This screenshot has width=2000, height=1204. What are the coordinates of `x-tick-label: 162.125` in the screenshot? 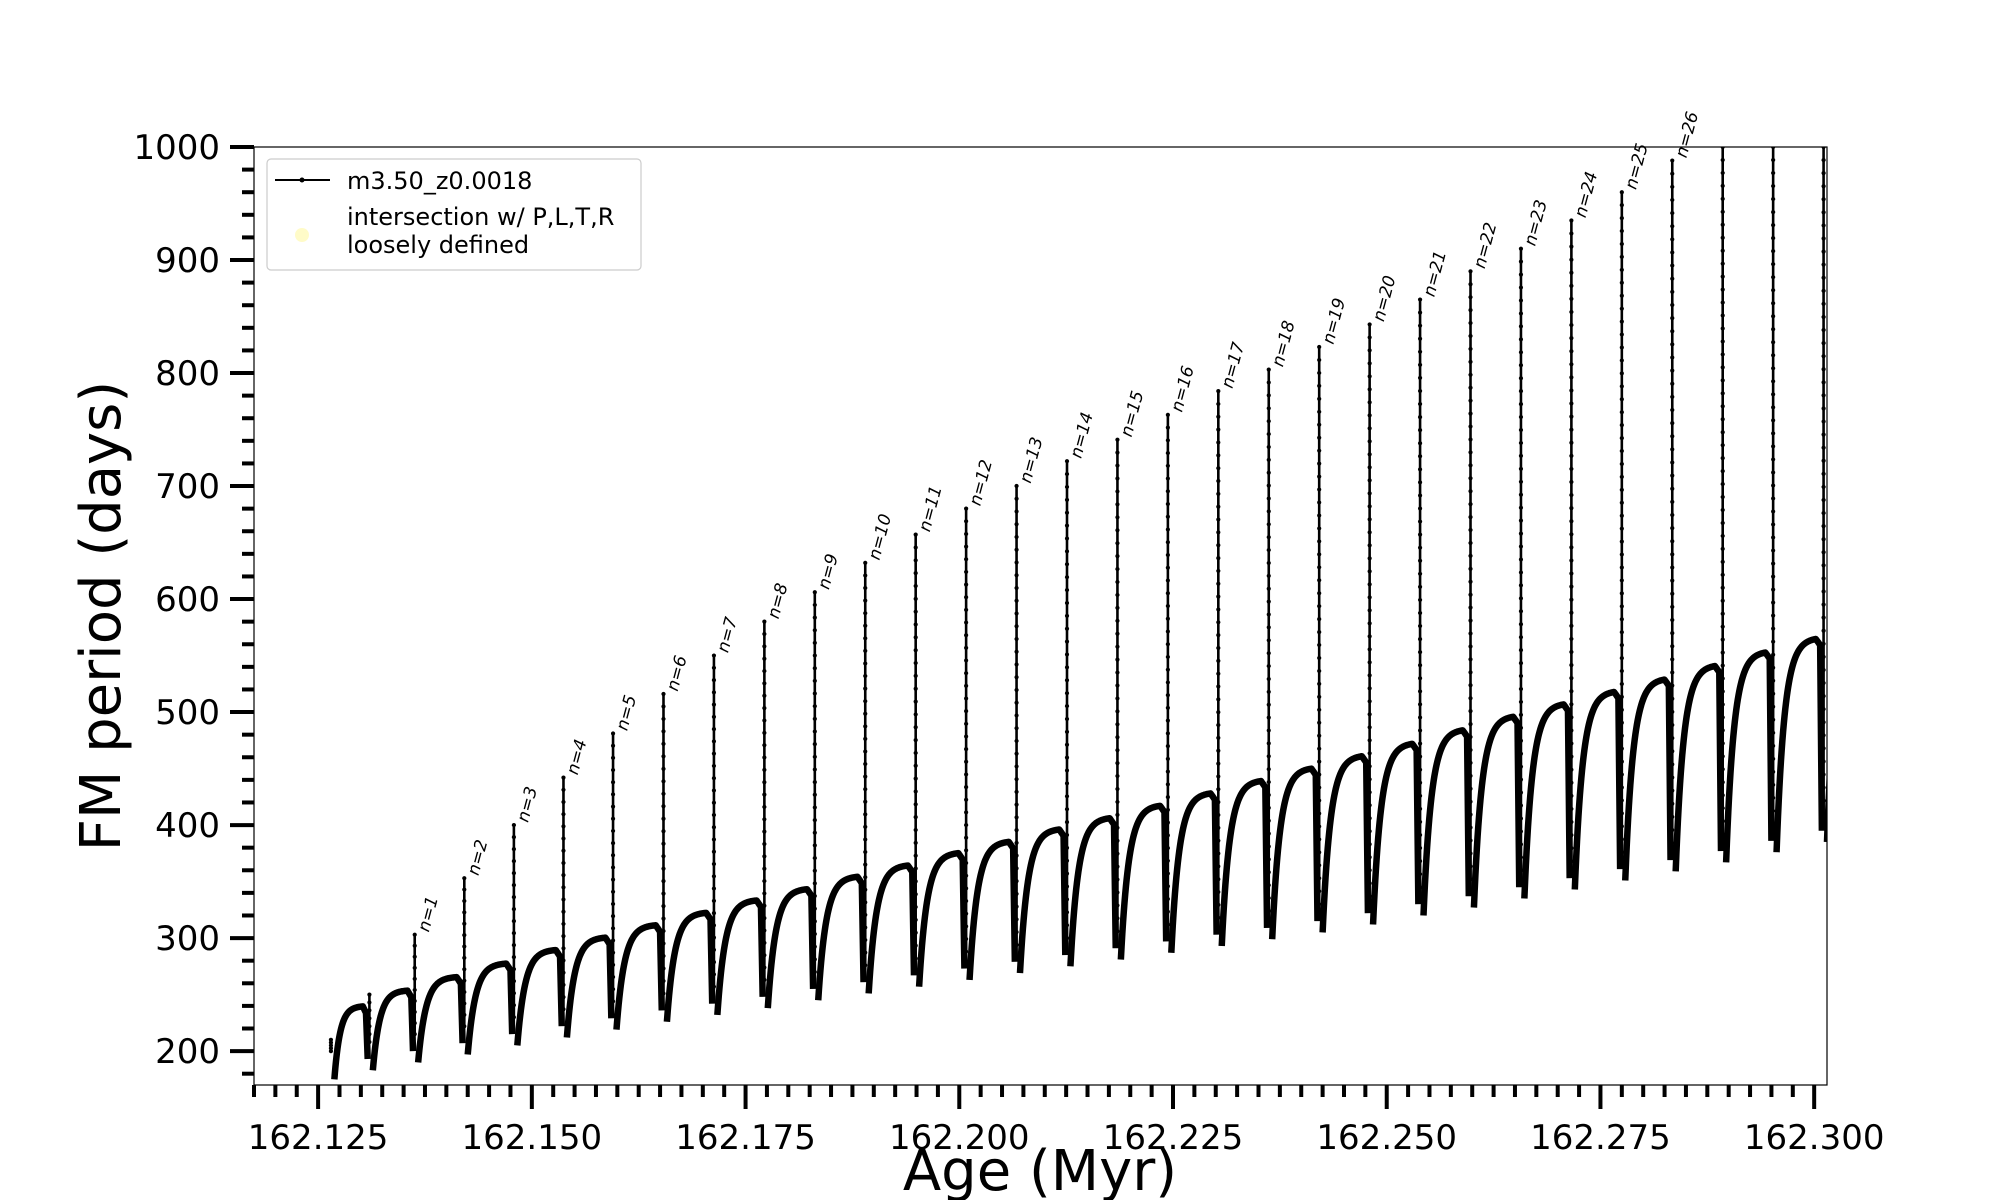 It's located at (318, 1138).